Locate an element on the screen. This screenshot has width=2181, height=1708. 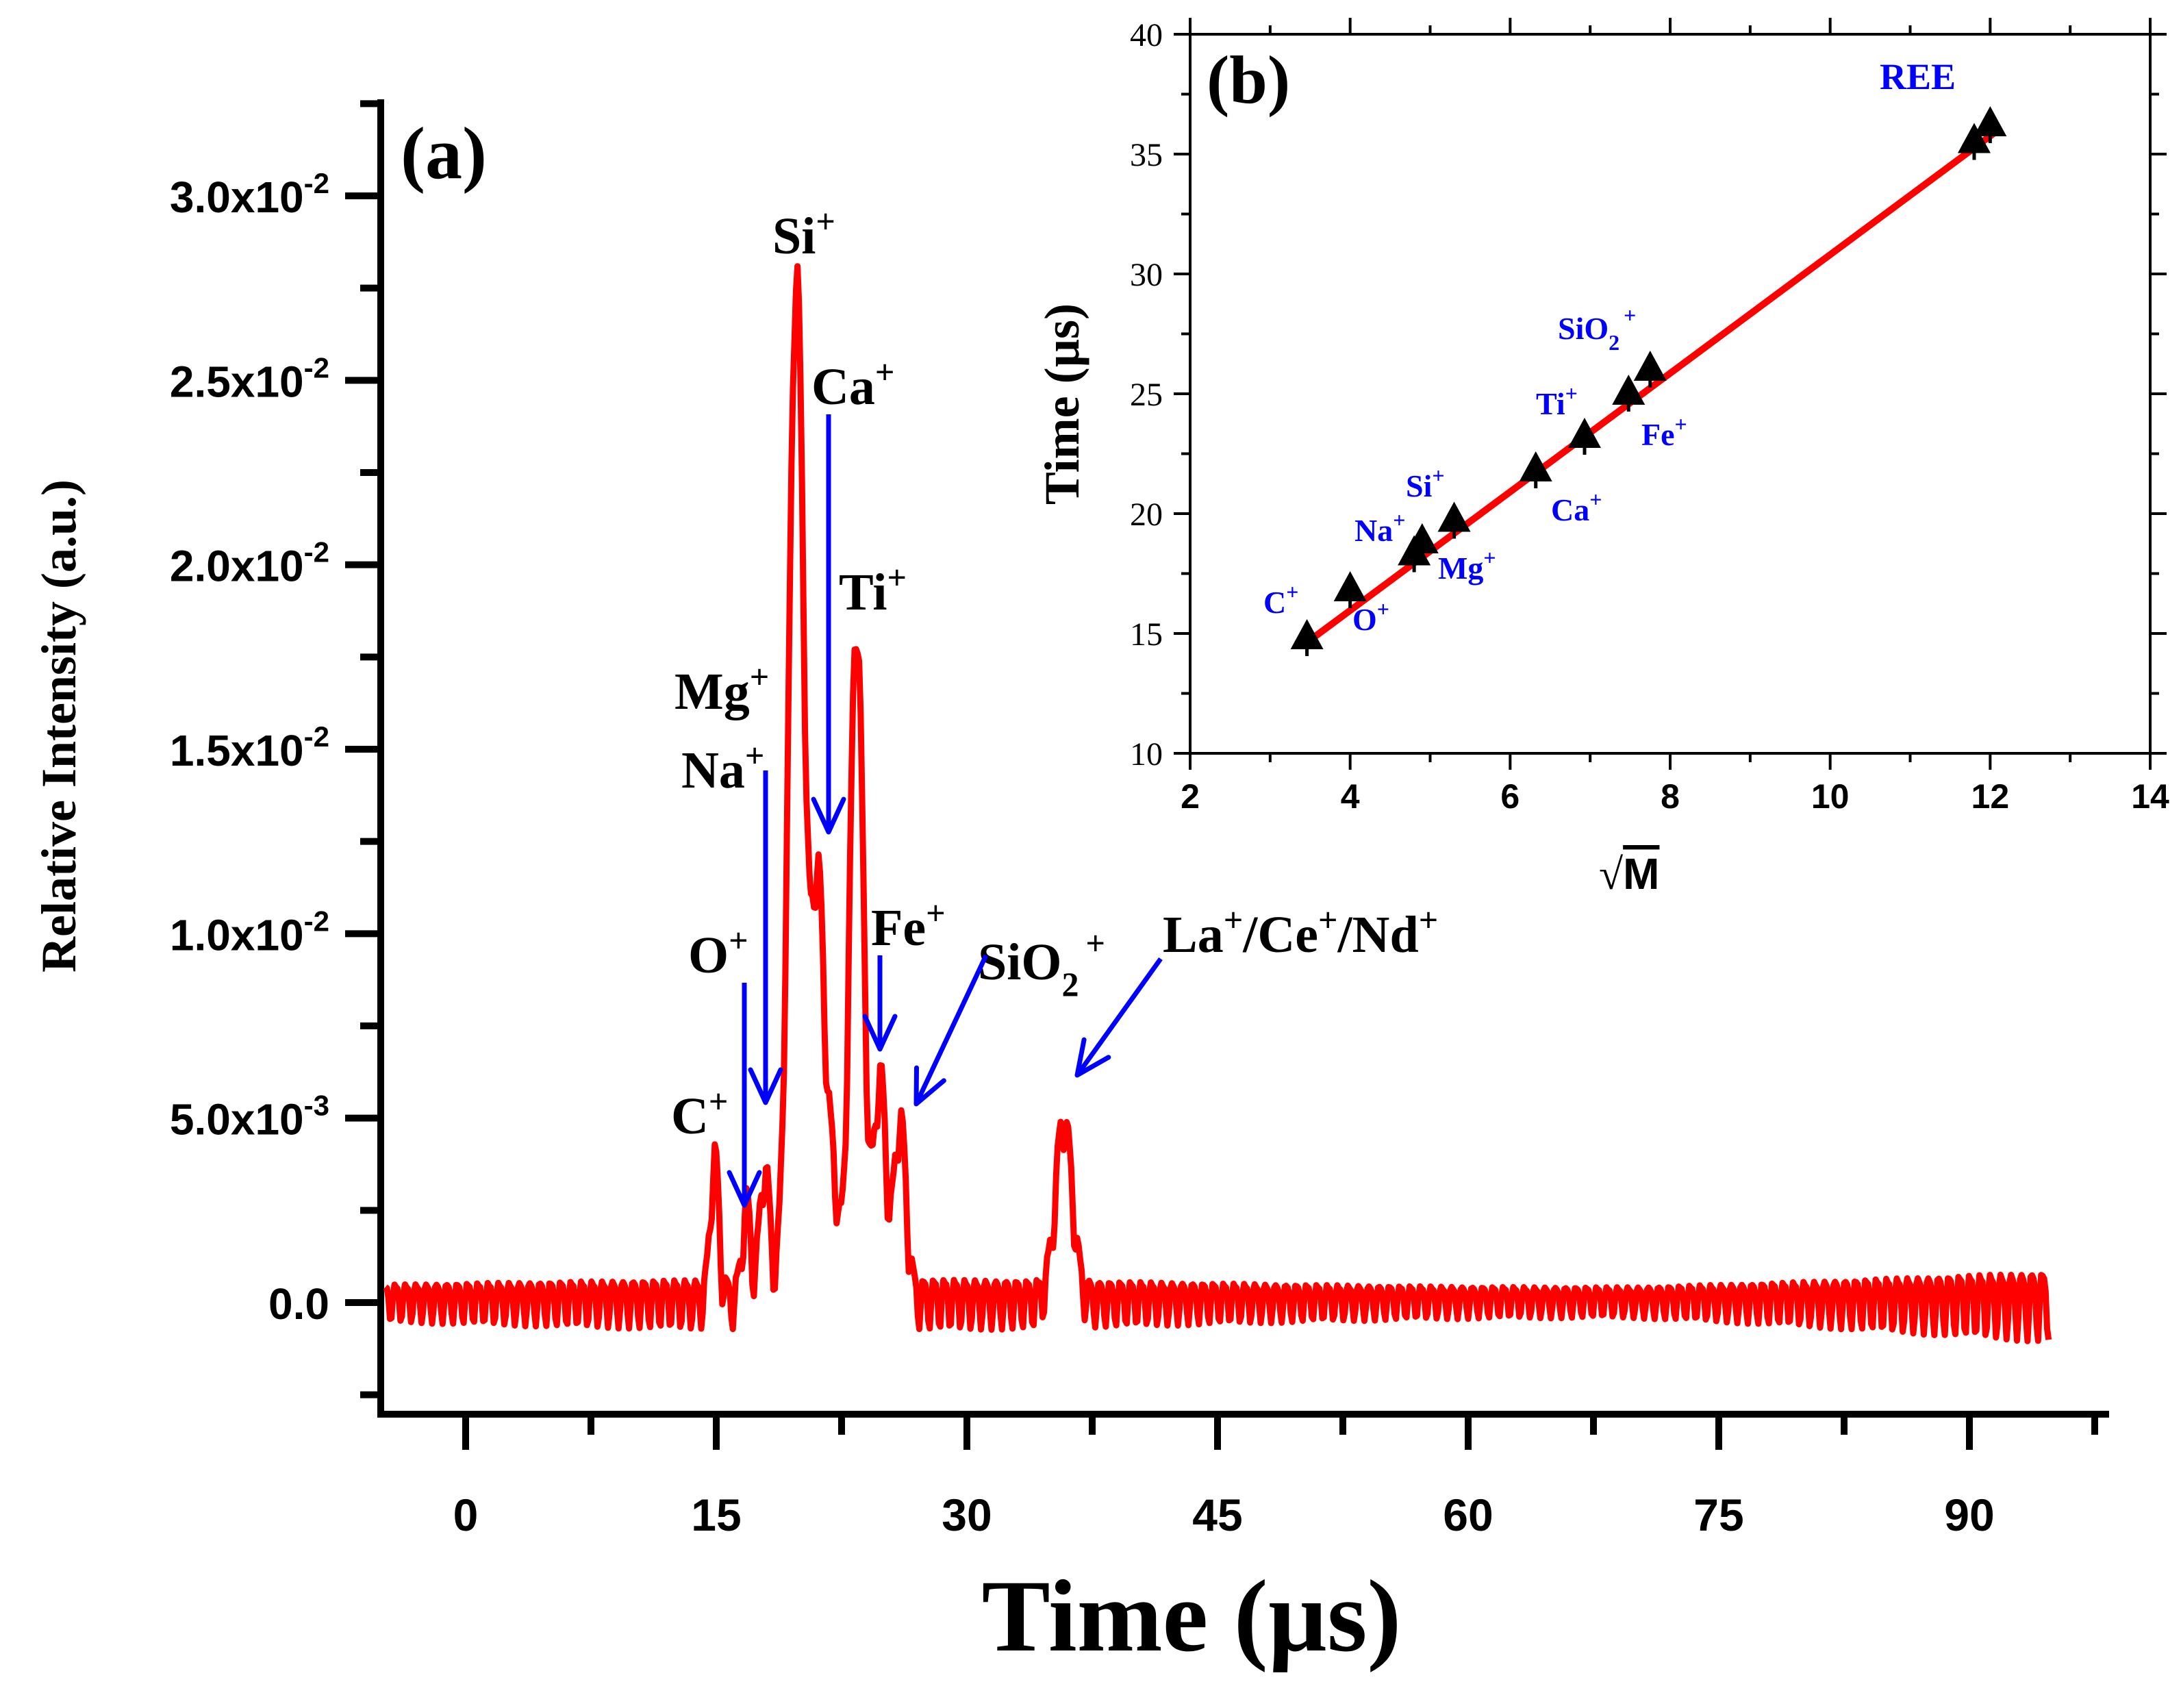
annotation-c: C+ is located at coordinates (699, 1113).